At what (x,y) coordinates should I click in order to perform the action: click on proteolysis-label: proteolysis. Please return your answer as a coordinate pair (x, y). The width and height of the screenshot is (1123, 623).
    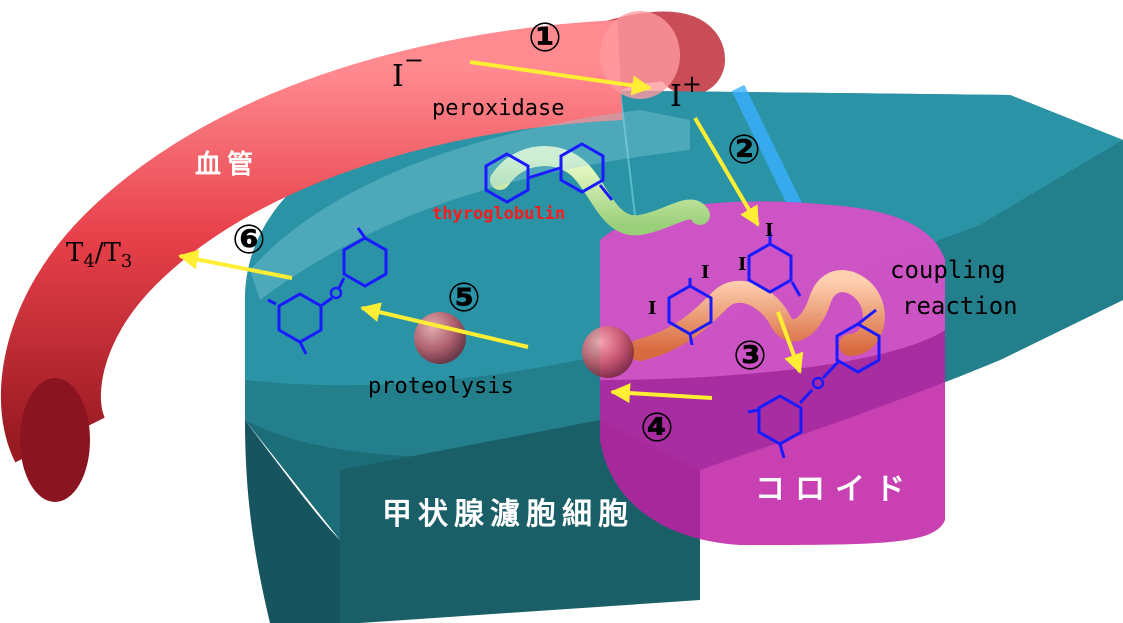
    Looking at the image, I should click on (441, 386).